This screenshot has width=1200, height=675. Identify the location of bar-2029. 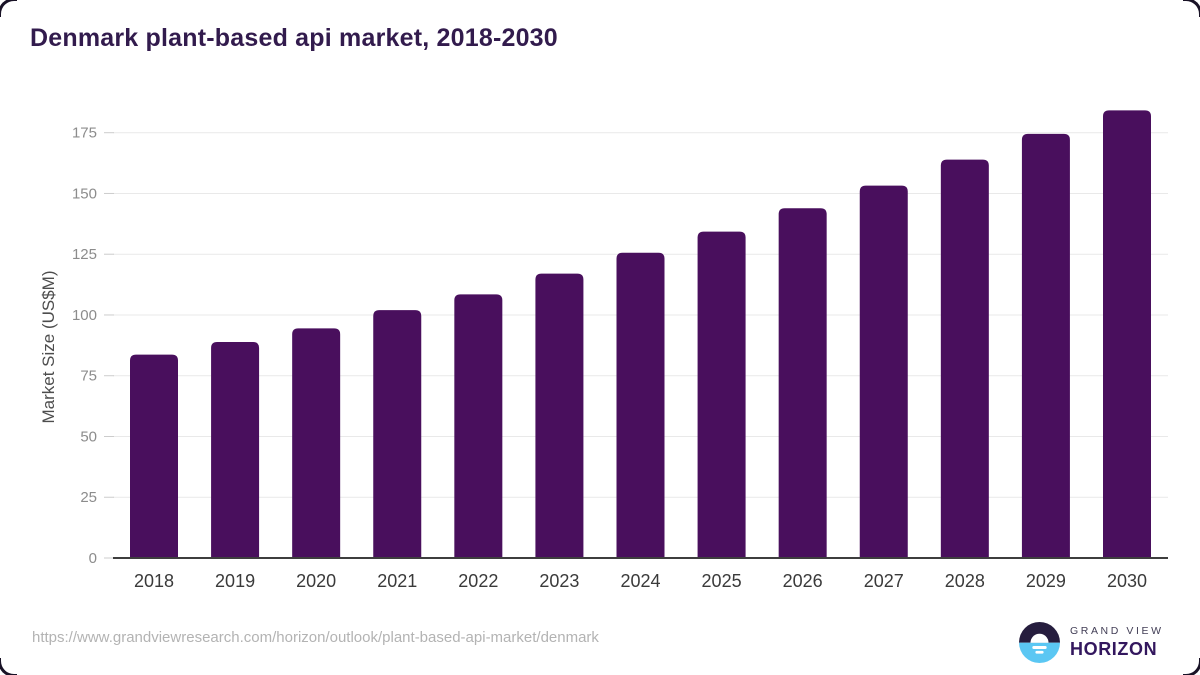
(1045, 345).